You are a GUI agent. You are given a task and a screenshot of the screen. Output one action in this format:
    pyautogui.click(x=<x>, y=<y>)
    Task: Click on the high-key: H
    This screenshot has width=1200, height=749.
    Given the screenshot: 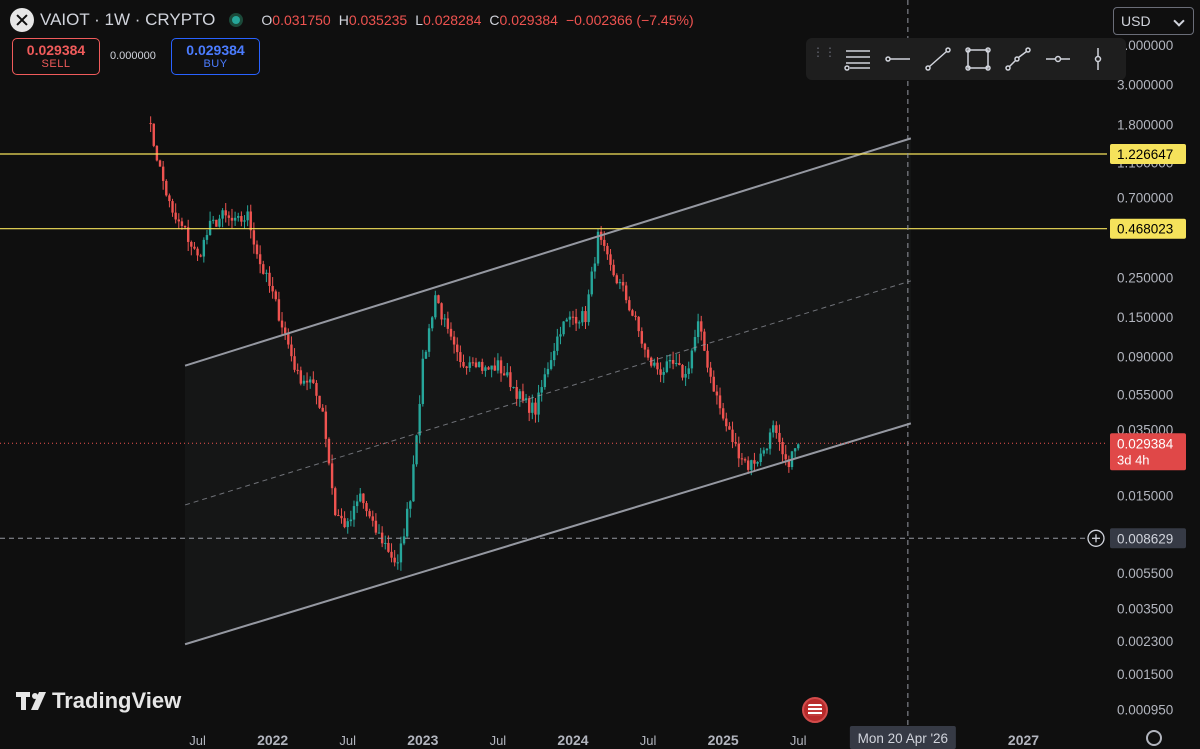 What is the action you would take?
    pyautogui.click(x=343, y=20)
    